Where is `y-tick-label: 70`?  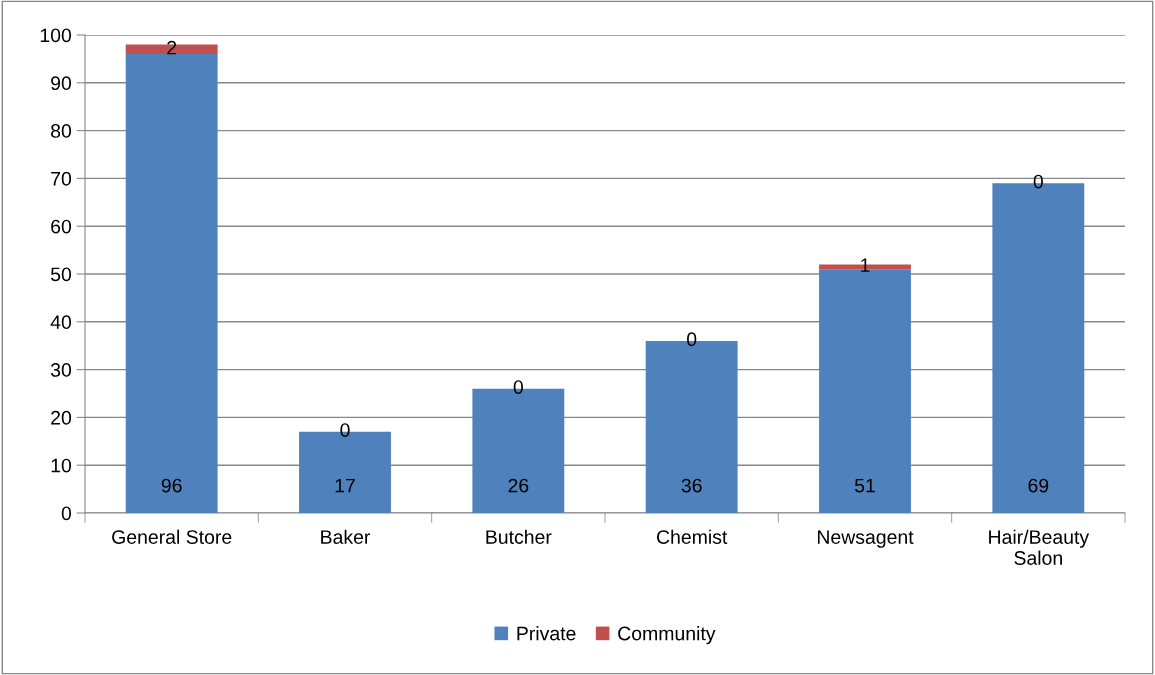
y-tick-label: 70 is located at coordinates (61, 178).